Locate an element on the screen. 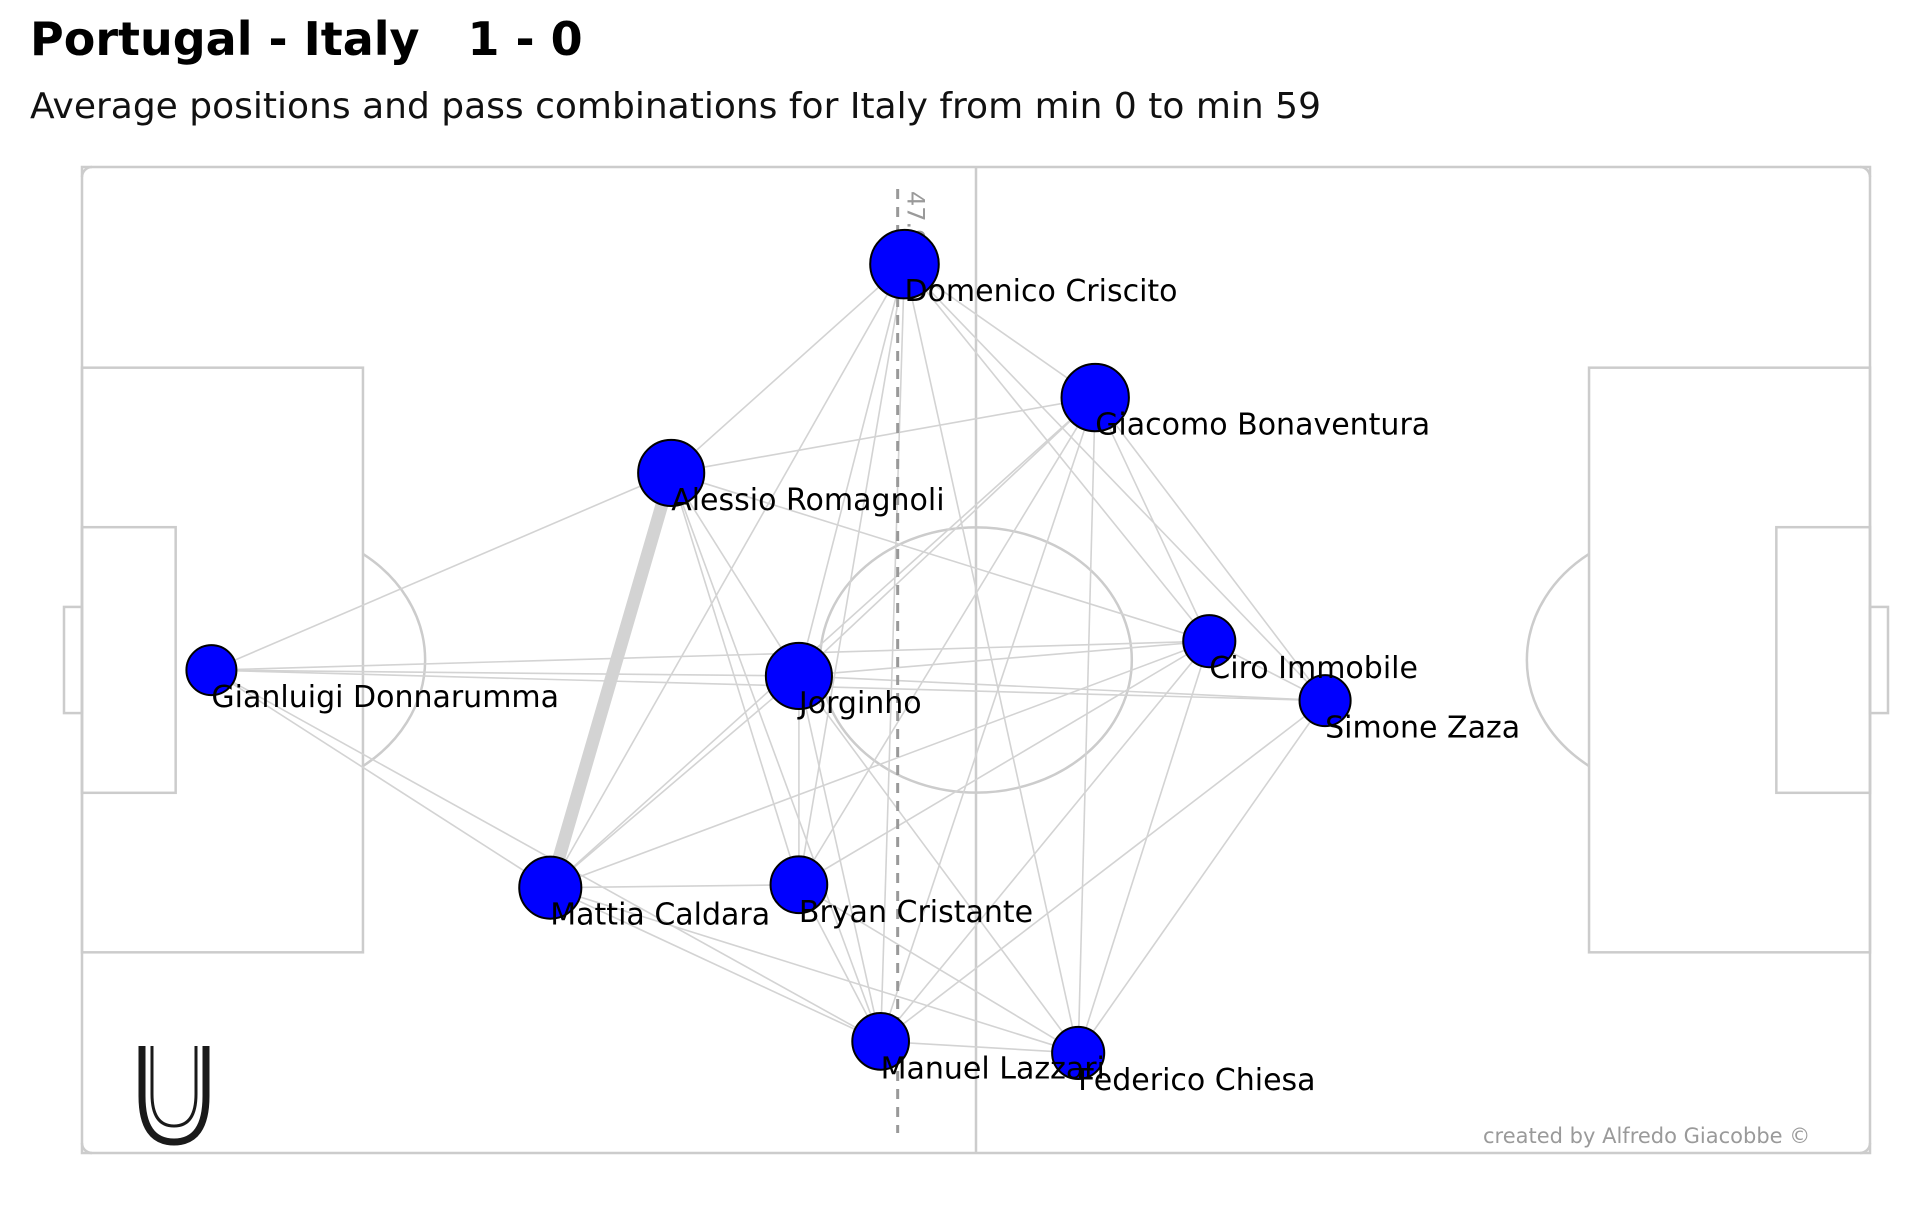  player-label: Ciro Immobile is located at coordinates (1313, 668).